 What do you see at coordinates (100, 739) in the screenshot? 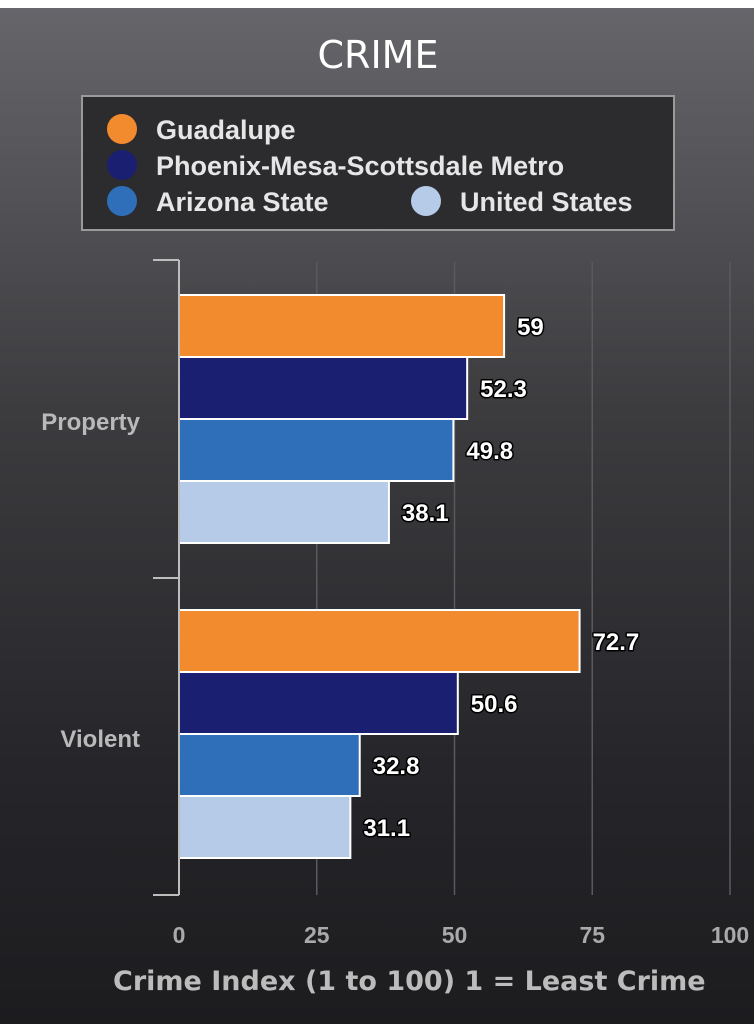
I see `category-label: Violent` at bounding box center [100, 739].